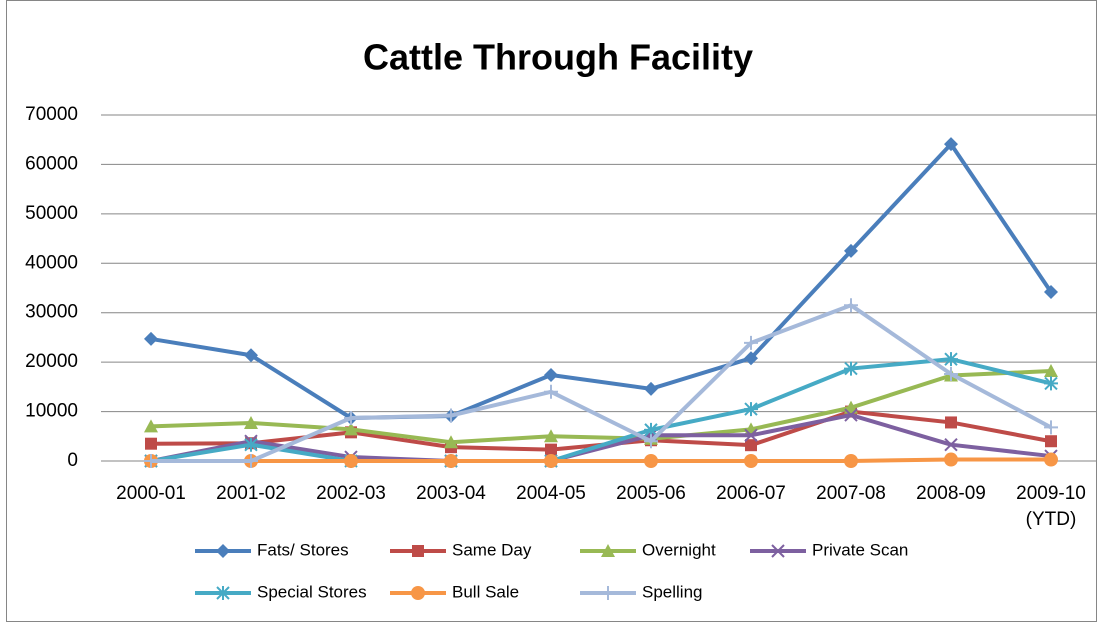 The image size is (1104, 623). Describe the element at coordinates (351, 493) in the screenshot. I see `x-tick-label: 2002-03` at that location.